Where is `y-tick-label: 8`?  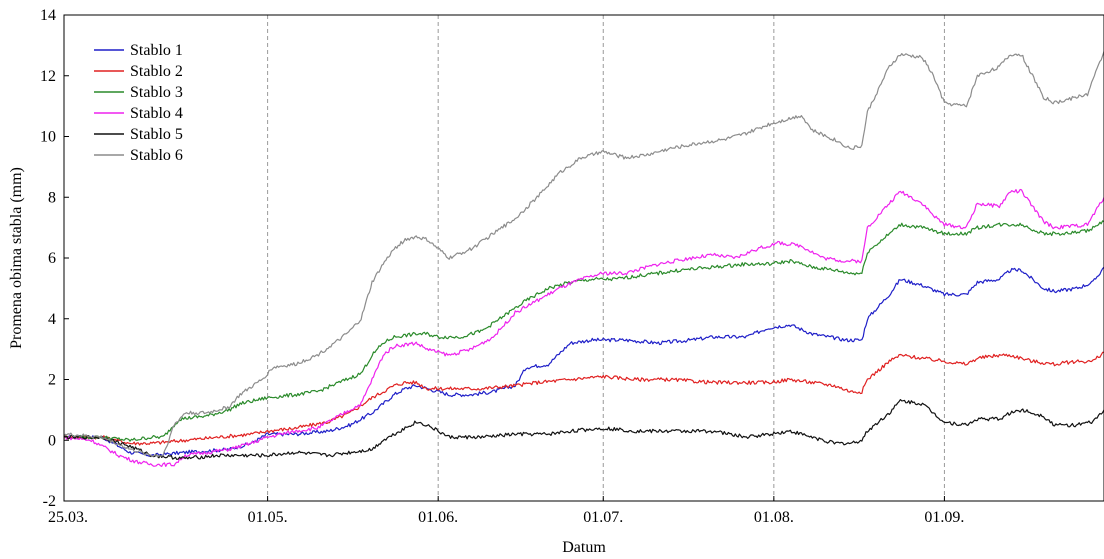 y-tick-label: 8 is located at coordinates (52, 197).